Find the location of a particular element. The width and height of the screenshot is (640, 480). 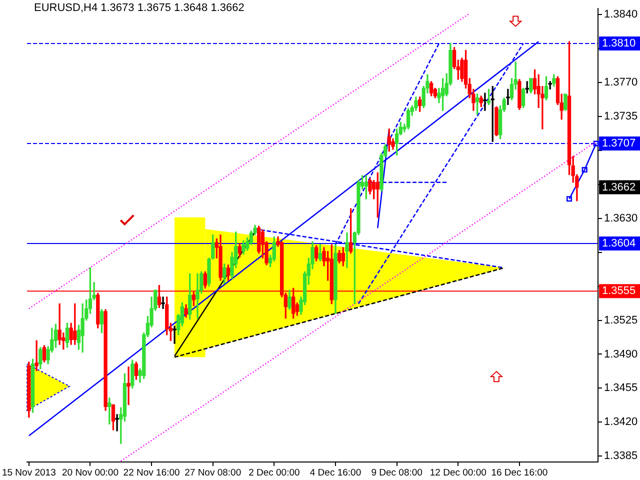

x-tick-label: 2 Dec 00:00 is located at coordinates (274, 472).